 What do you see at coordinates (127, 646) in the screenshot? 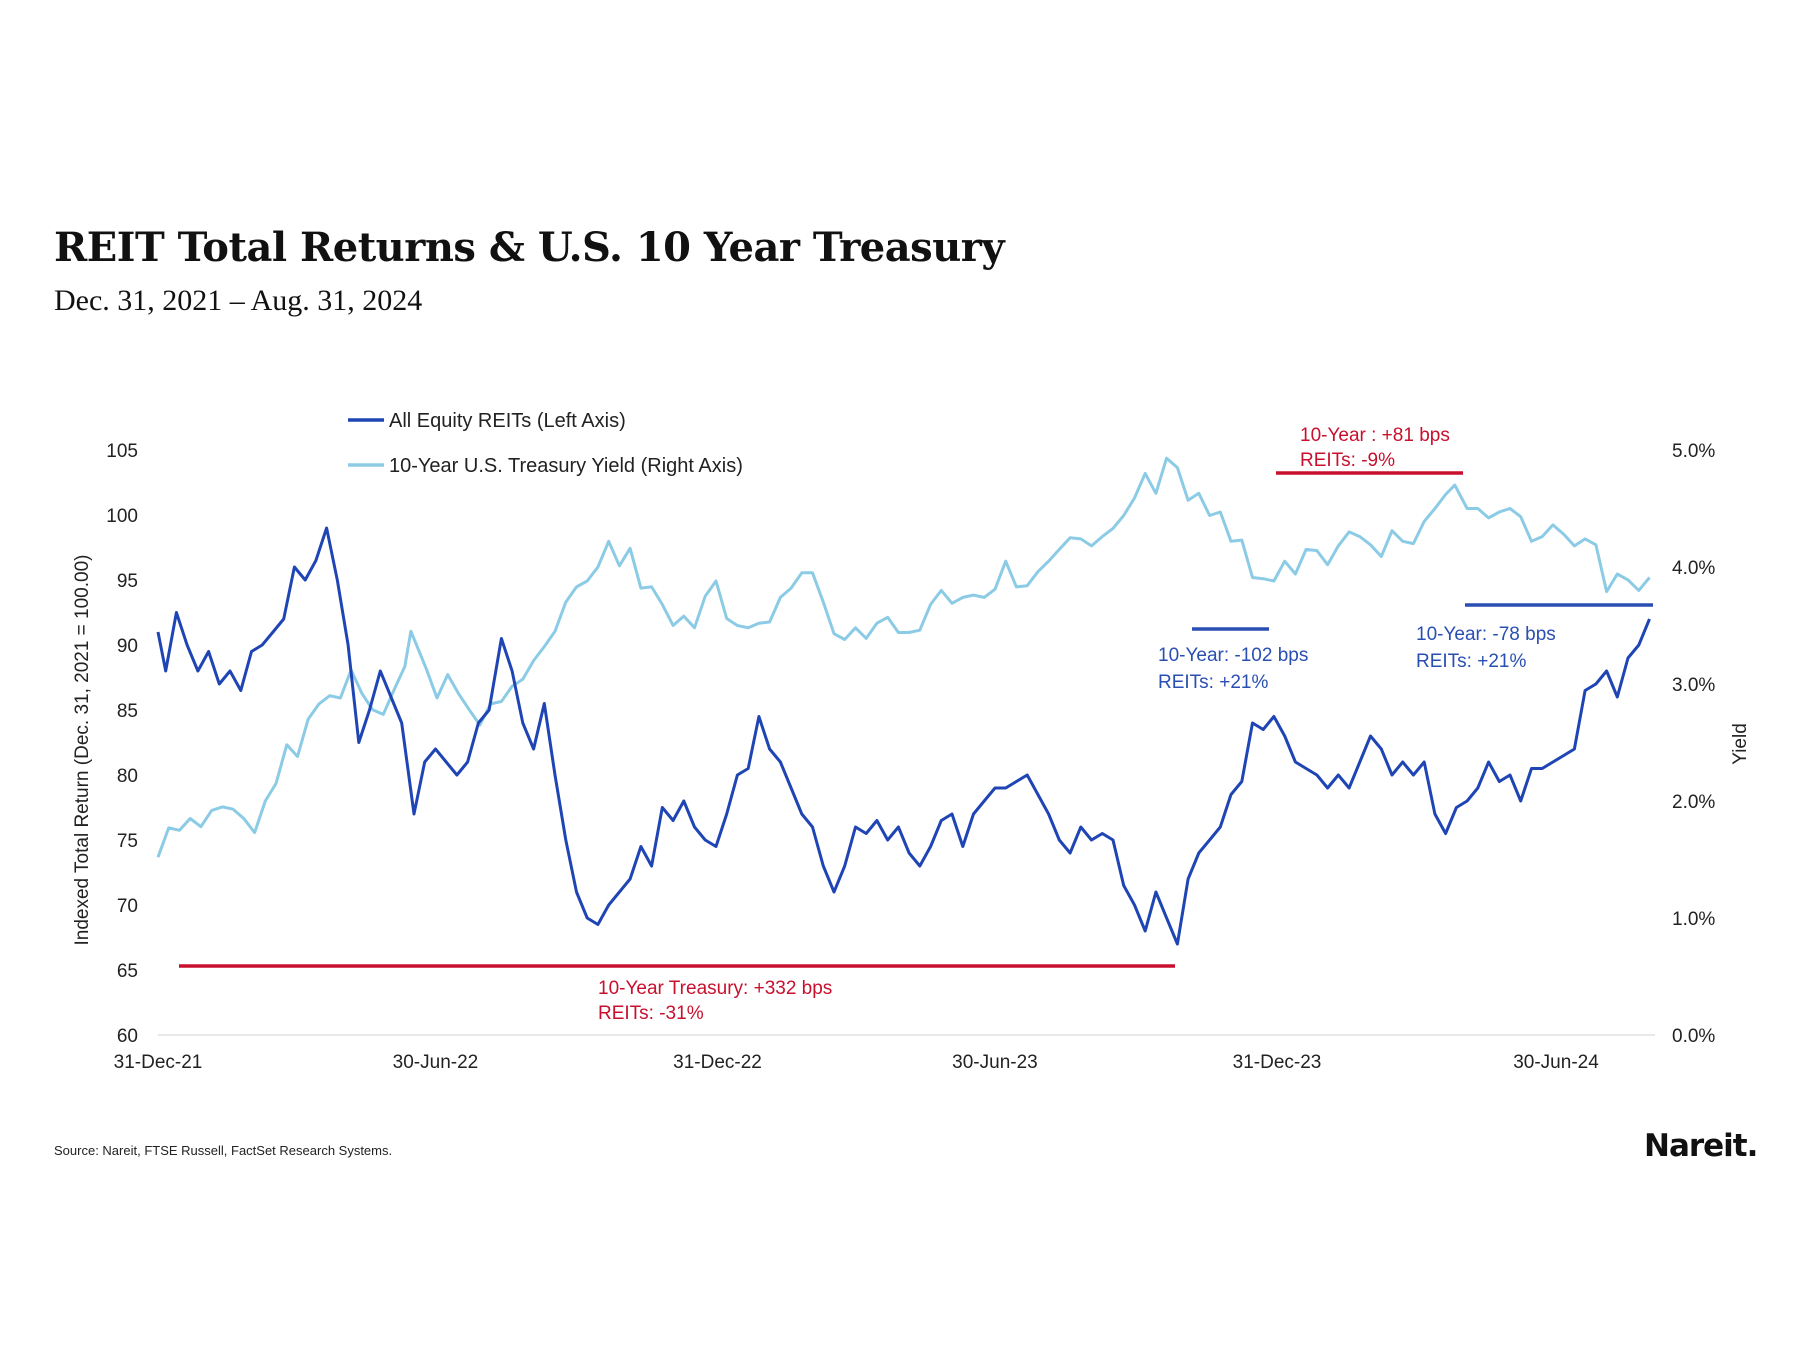
I see `left-tick-label: 90` at bounding box center [127, 646].